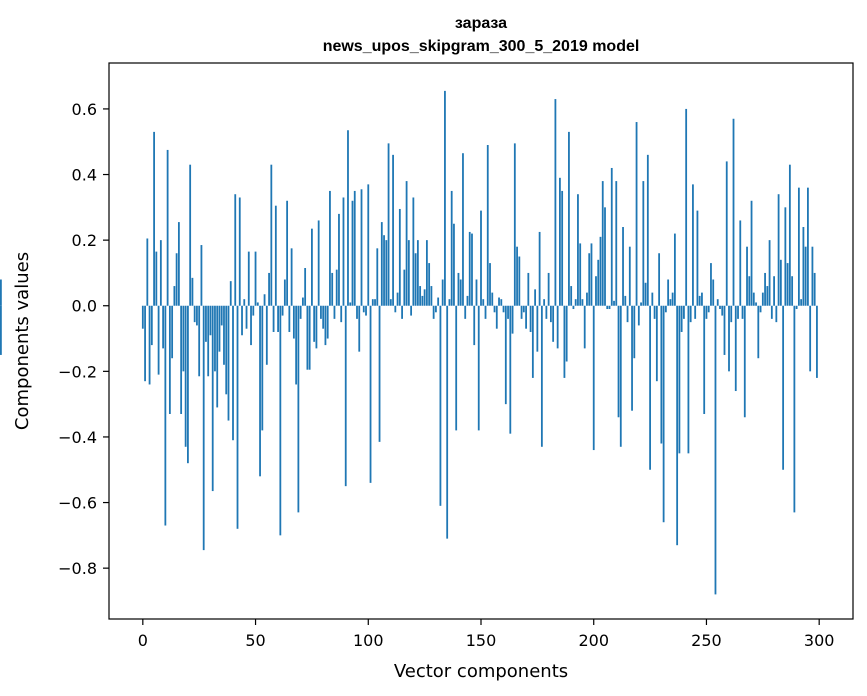 Image resolution: width=867 pixels, height=696 pixels. I want to click on x-tick-label-250: 250, so click(706, 640).